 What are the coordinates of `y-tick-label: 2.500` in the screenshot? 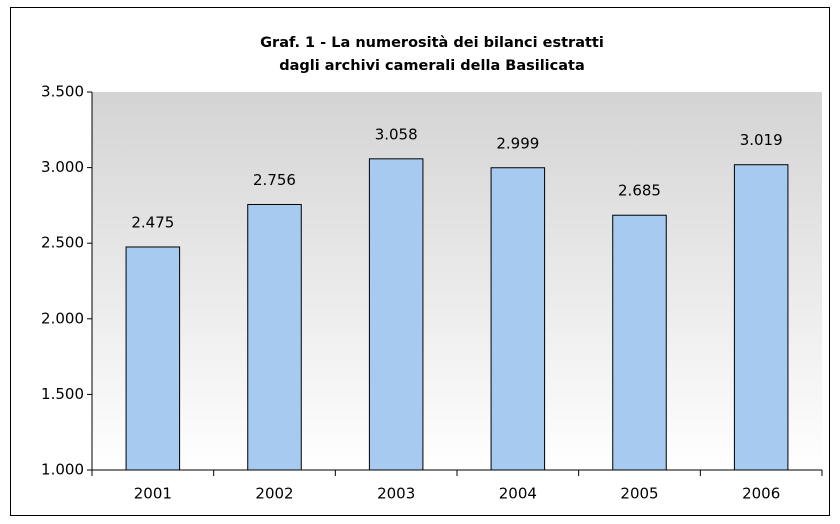 It's located at (62, 243).